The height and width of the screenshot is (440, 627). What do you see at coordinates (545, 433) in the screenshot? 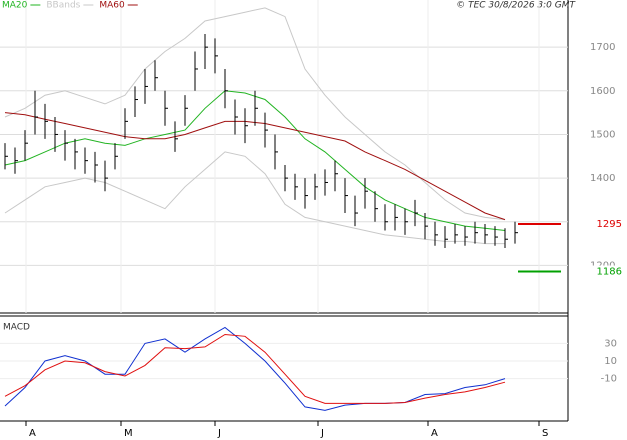
I see `x-tick-label: S` at bounding box center [545, 433].